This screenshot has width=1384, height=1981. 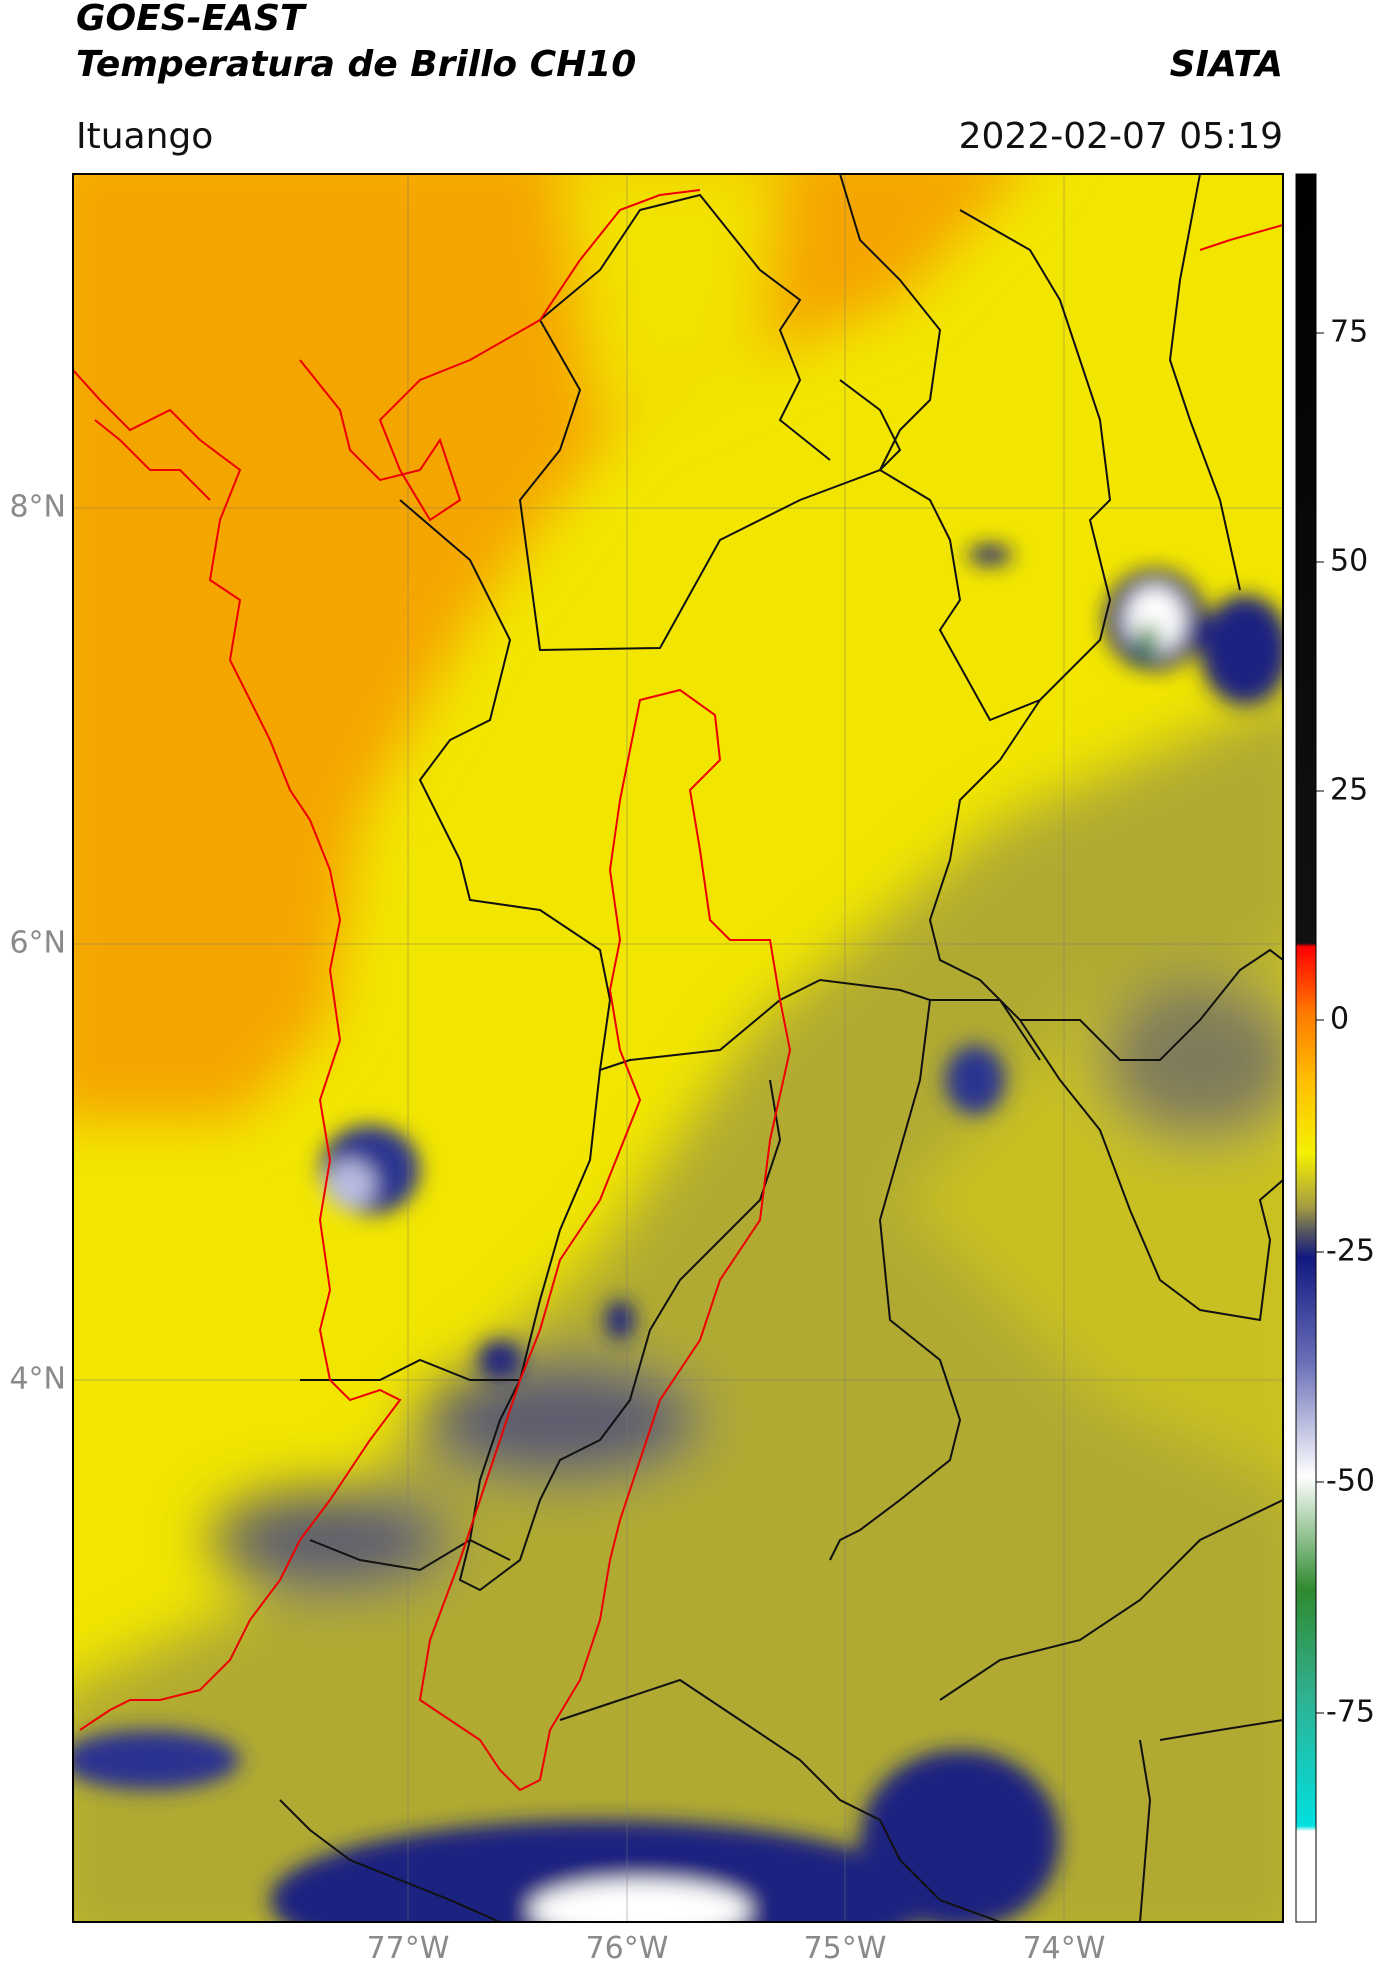 What do you see at coordinates (1306, 1048) in the screenshot?
I see `colorbar` at bounding box center [1306, 1048].